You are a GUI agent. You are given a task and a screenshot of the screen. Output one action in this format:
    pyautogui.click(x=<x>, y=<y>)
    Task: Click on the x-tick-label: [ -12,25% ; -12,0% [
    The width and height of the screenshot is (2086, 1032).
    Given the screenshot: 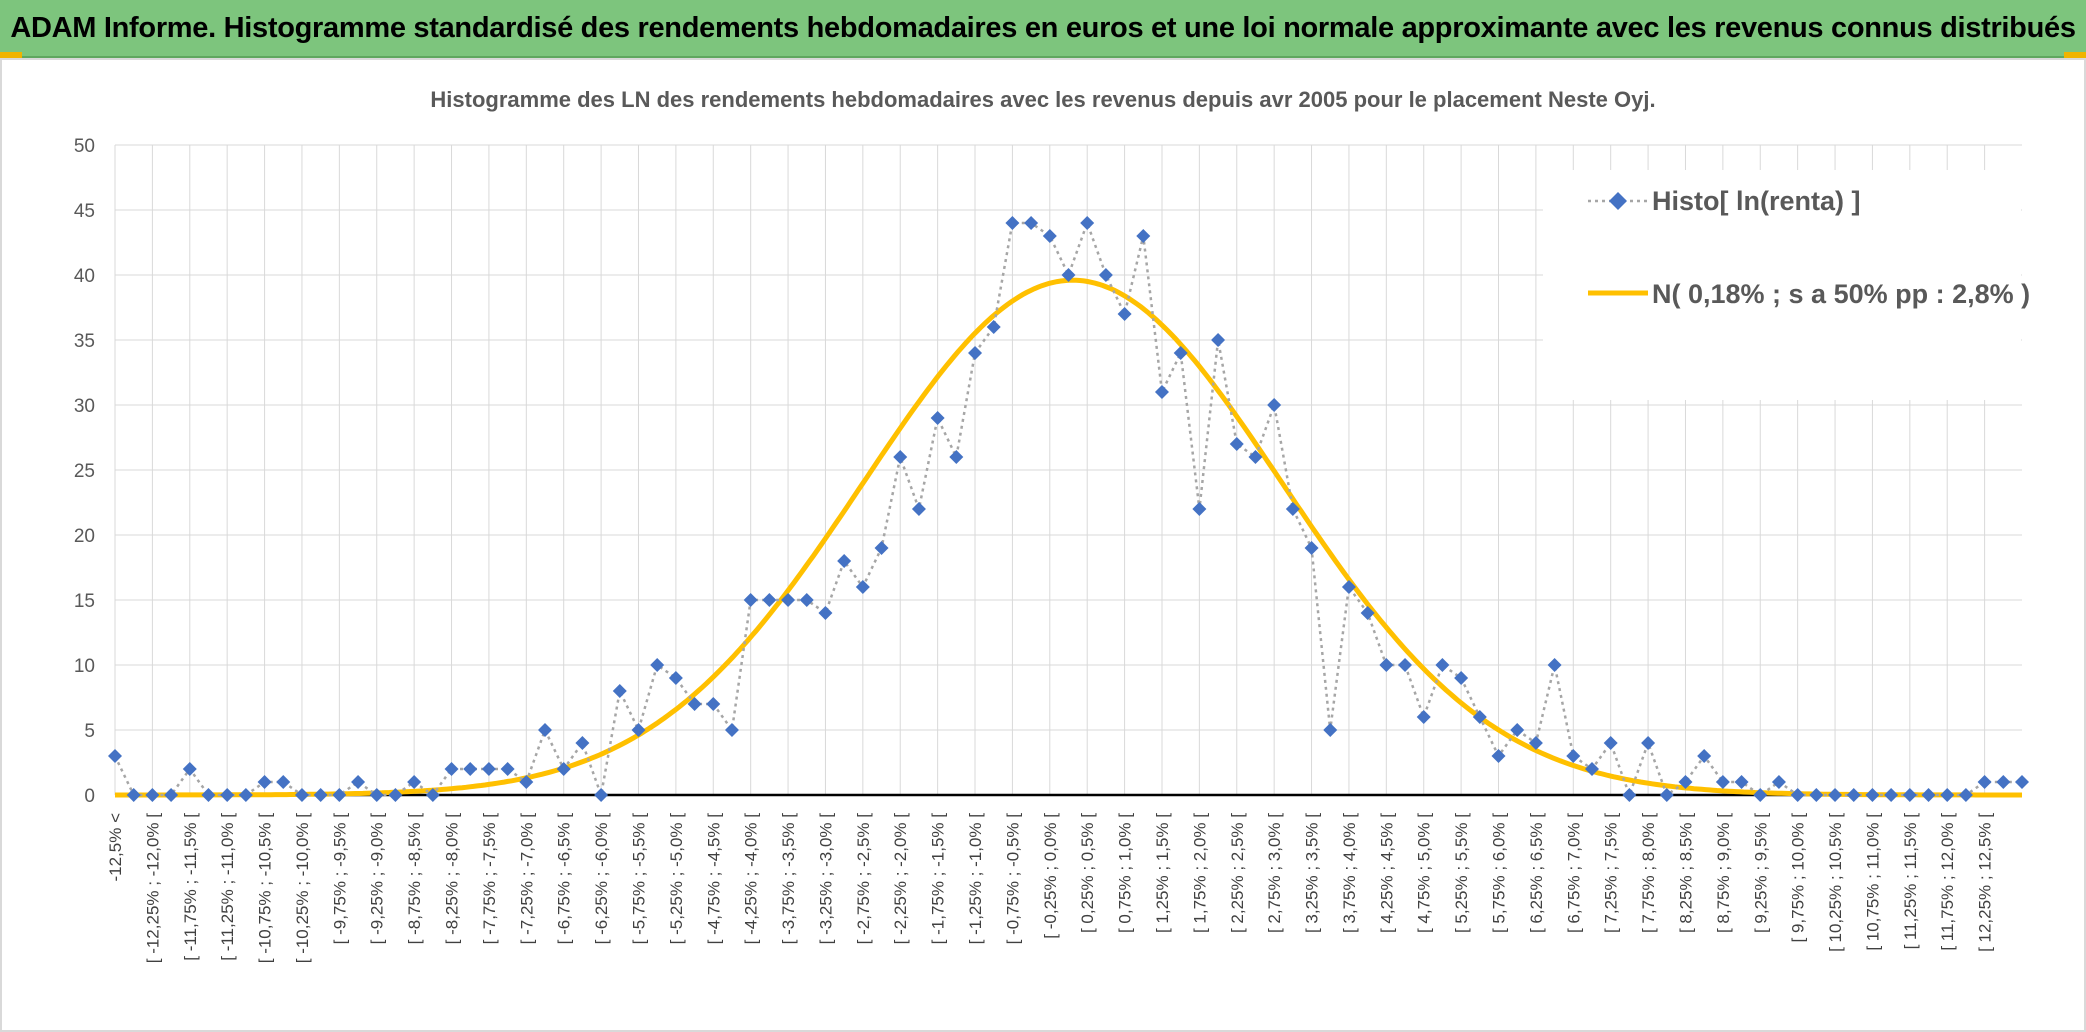 What is the action you would take?
    pyautogui.click(x=152, y=888)
    